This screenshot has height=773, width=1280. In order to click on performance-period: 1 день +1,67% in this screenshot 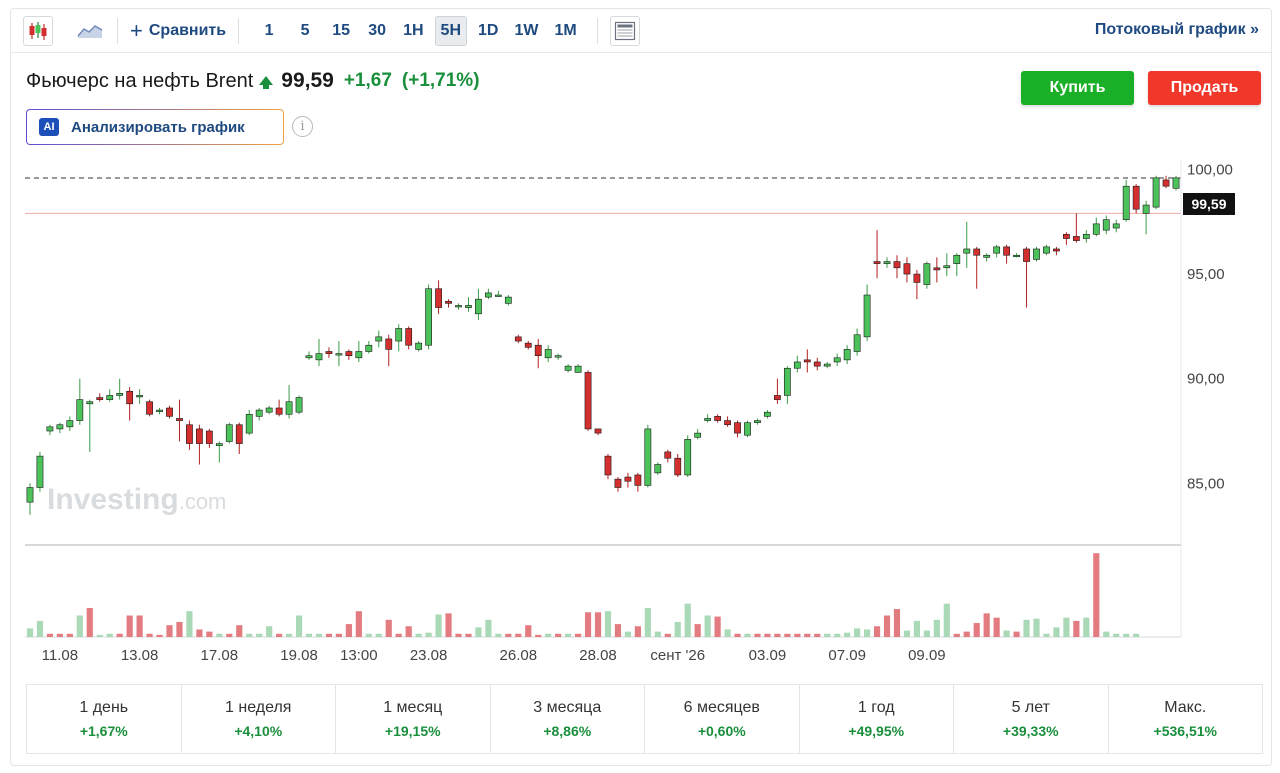, I will do `click(104, 719)`.